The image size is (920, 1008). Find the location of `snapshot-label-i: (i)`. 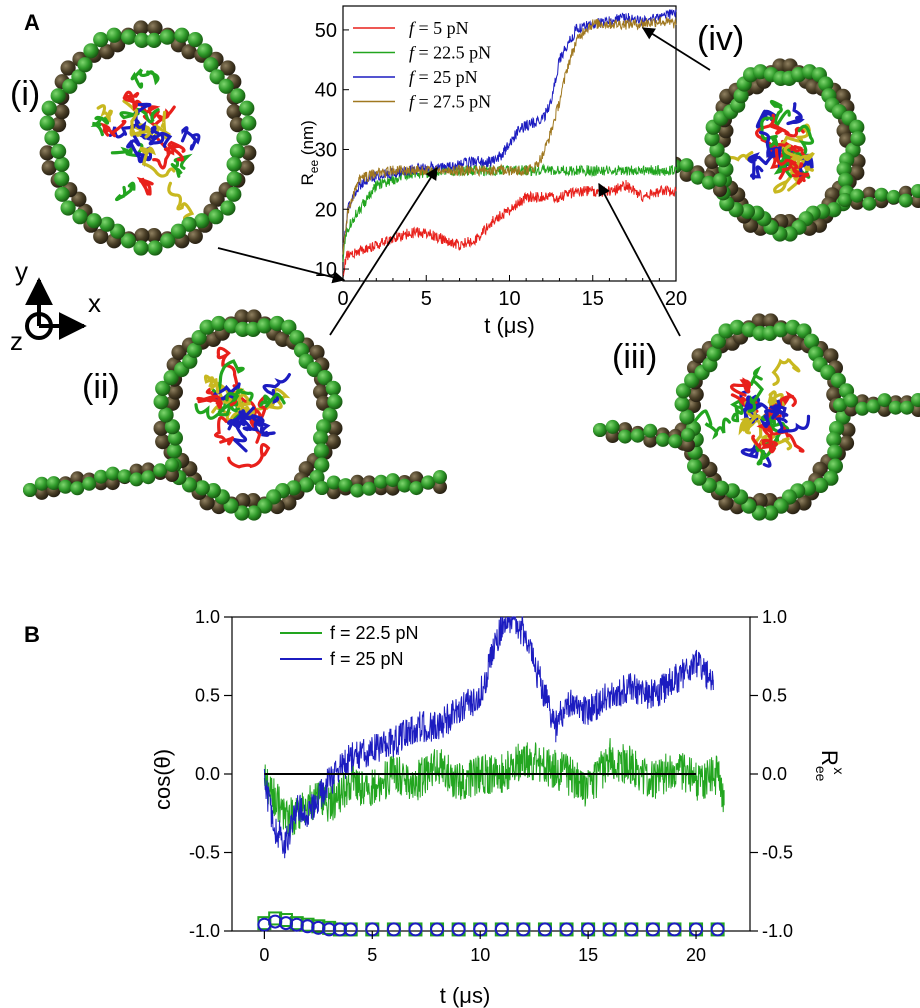

snapshot-label-i: (i) is located at coordinates (25, 94).